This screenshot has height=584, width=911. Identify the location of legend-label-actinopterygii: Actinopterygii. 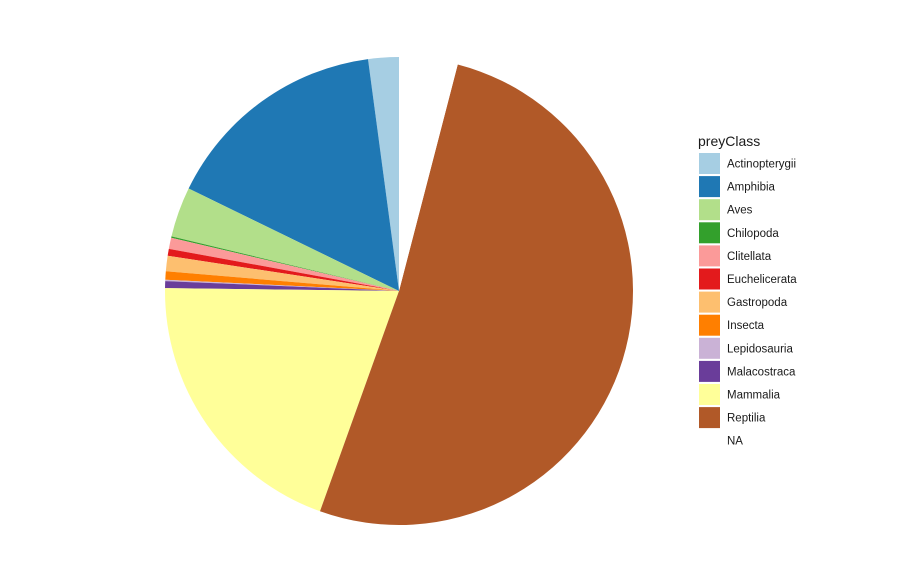
(761, 165).